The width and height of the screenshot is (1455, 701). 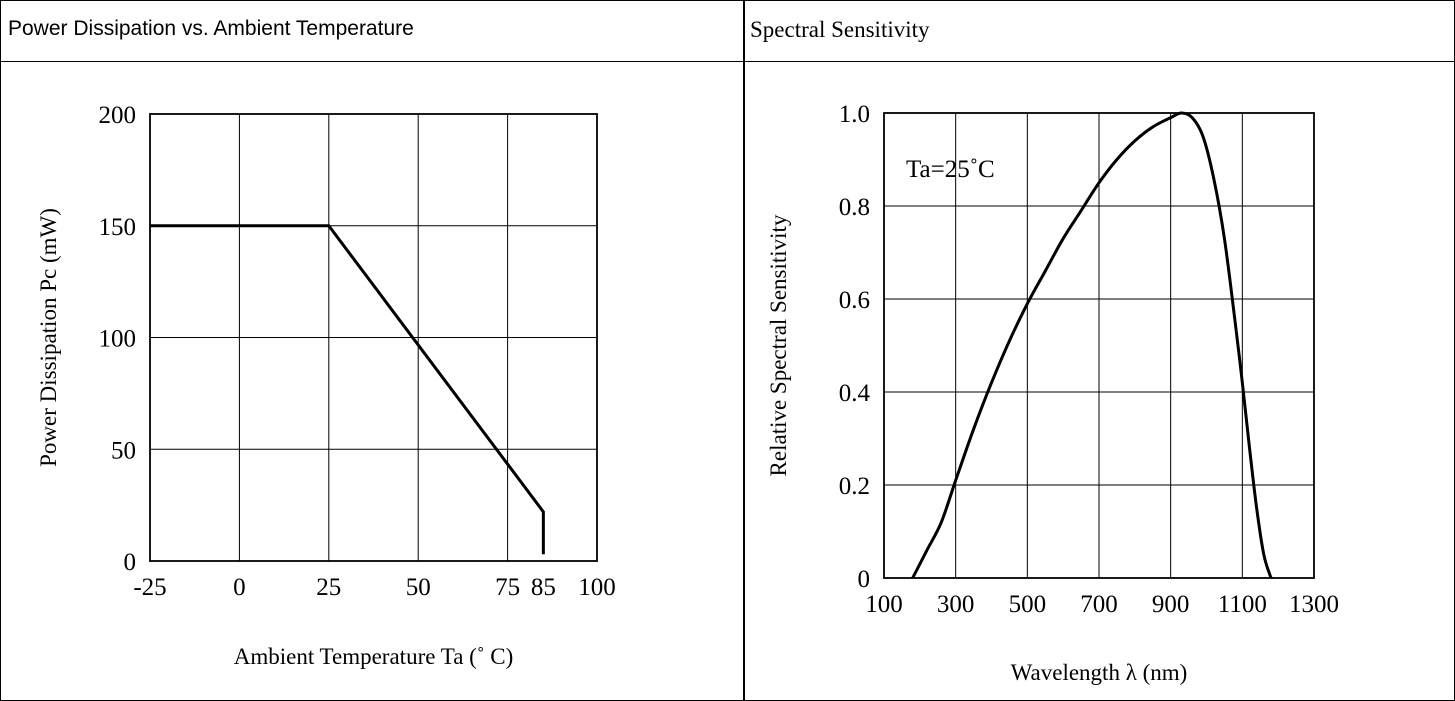 What do you see at coordinates (543, 587) in the screenshot?
I see `x-tick-label: 85` at bounding box center [543, 587].